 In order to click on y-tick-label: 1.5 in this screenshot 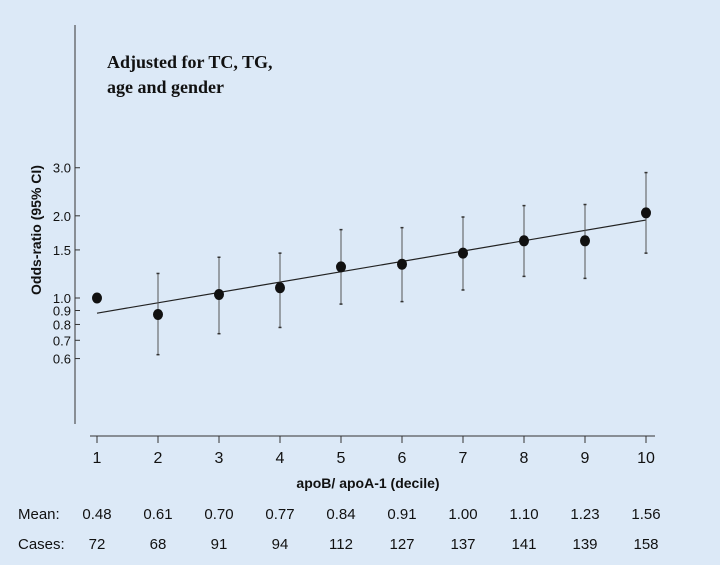, I will do `click(62, 250)`.